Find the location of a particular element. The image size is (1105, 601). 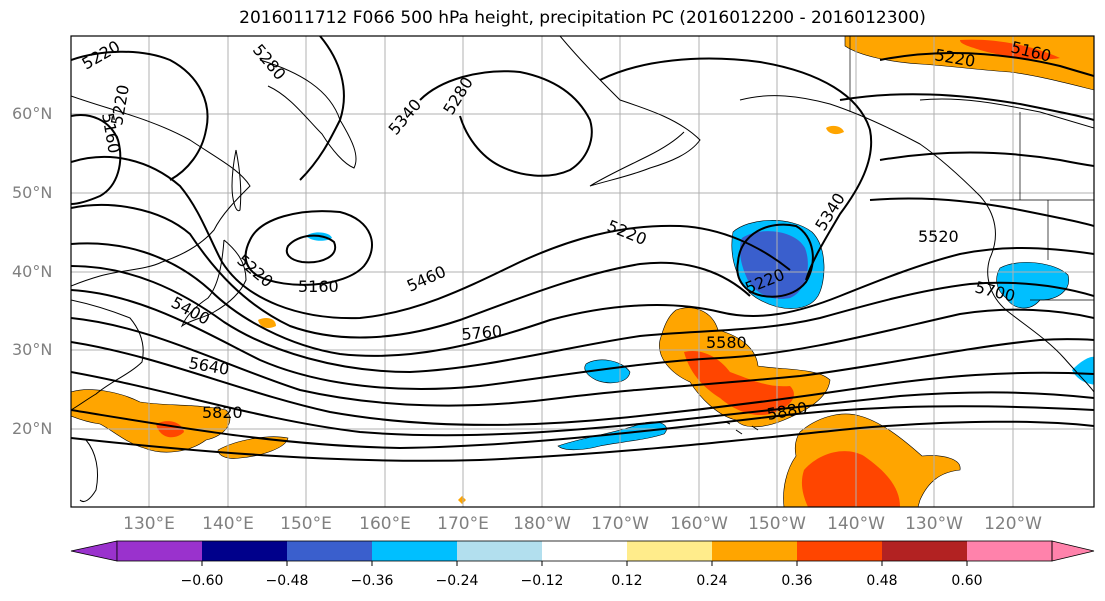

lon-label: 150°E is located at coordinates (306, 524).